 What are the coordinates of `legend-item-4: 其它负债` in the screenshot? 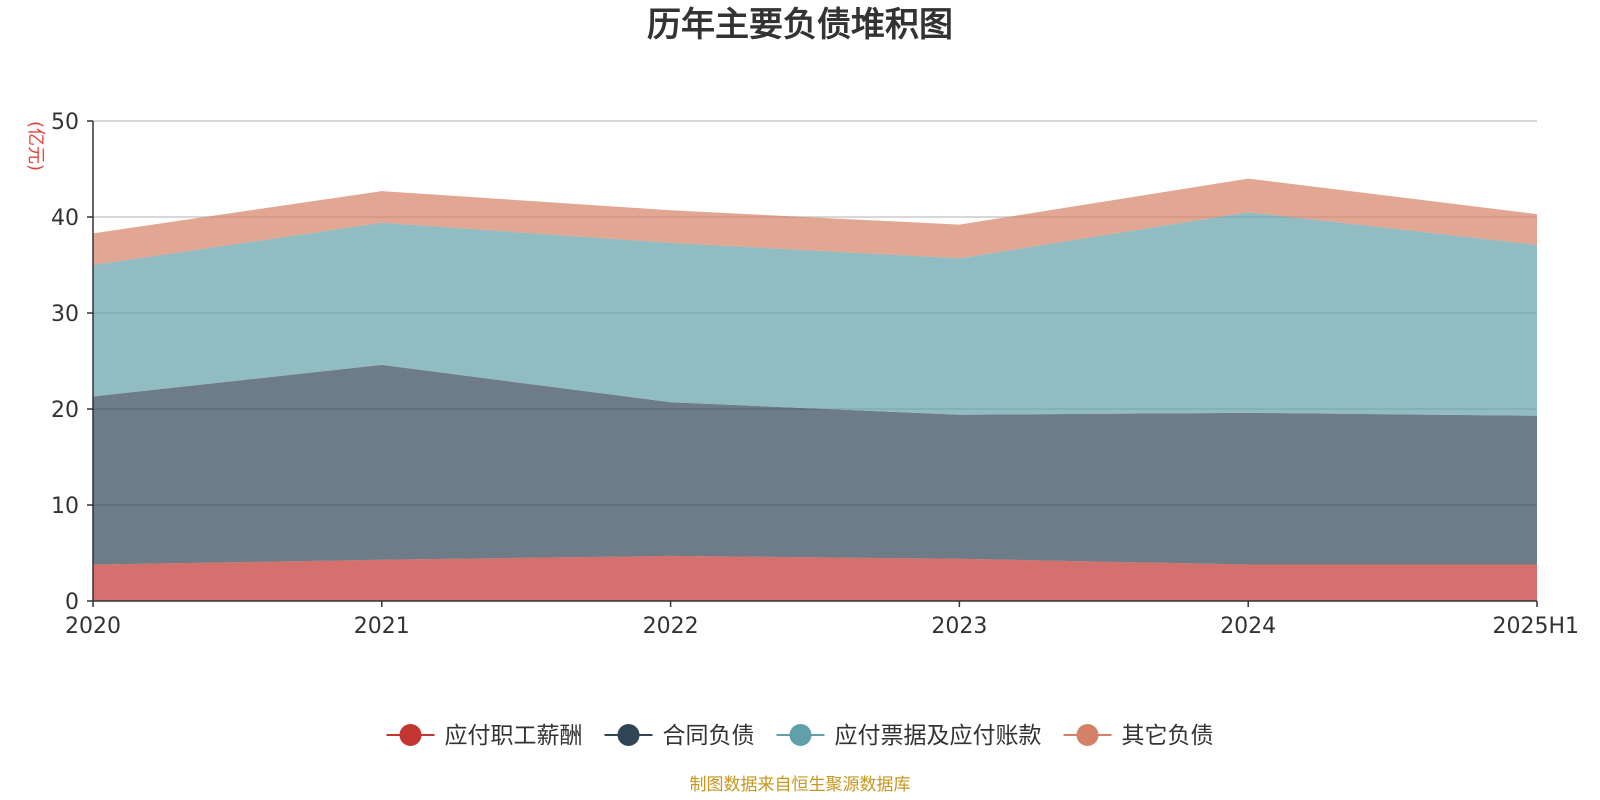 It's located at (1138, 736).